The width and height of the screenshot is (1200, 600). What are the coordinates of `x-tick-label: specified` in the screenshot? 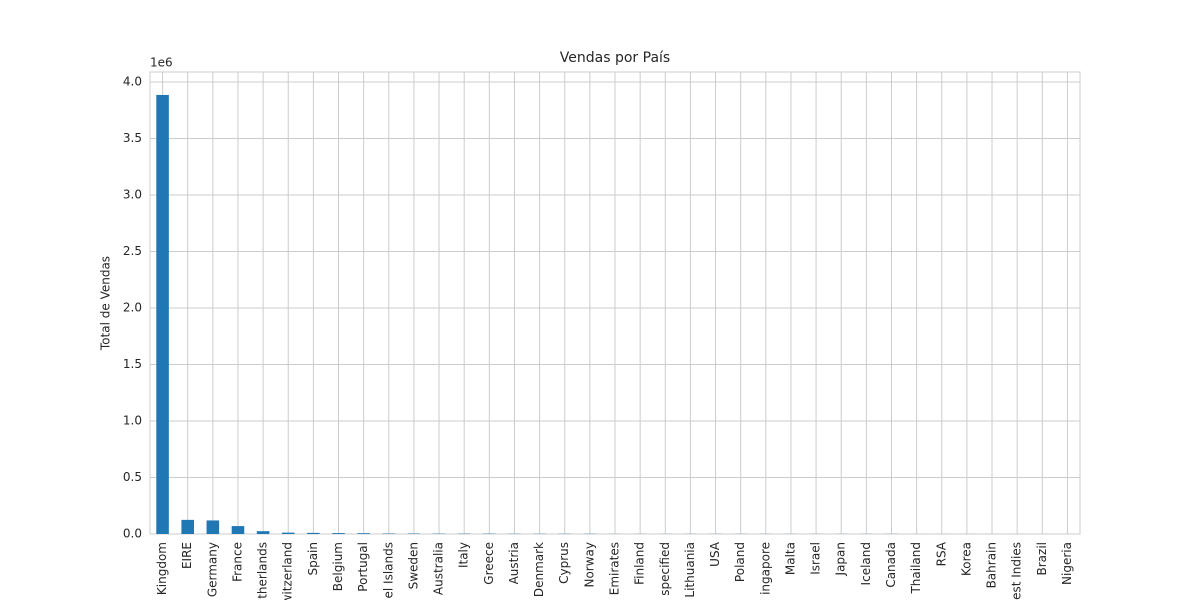 It's located at (665, 569).